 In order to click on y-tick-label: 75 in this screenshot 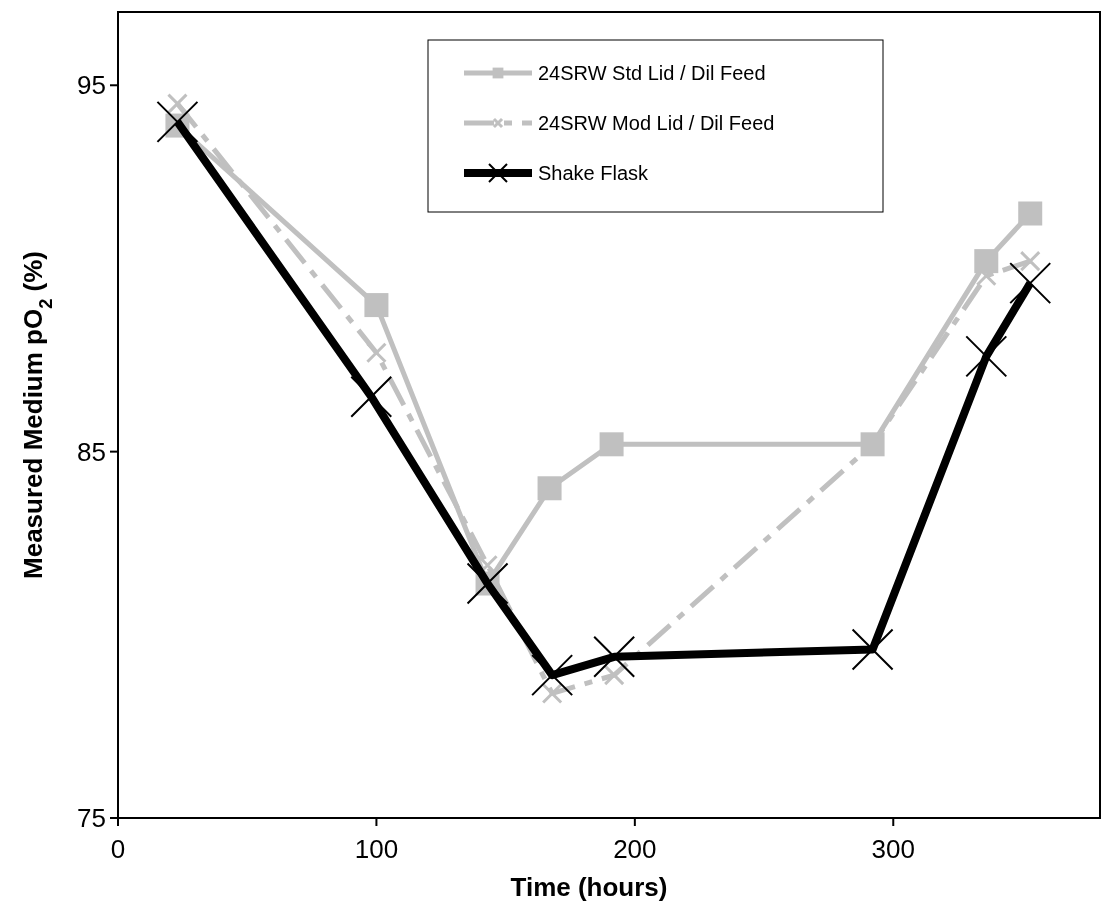, I will do `click(91, 818)`.